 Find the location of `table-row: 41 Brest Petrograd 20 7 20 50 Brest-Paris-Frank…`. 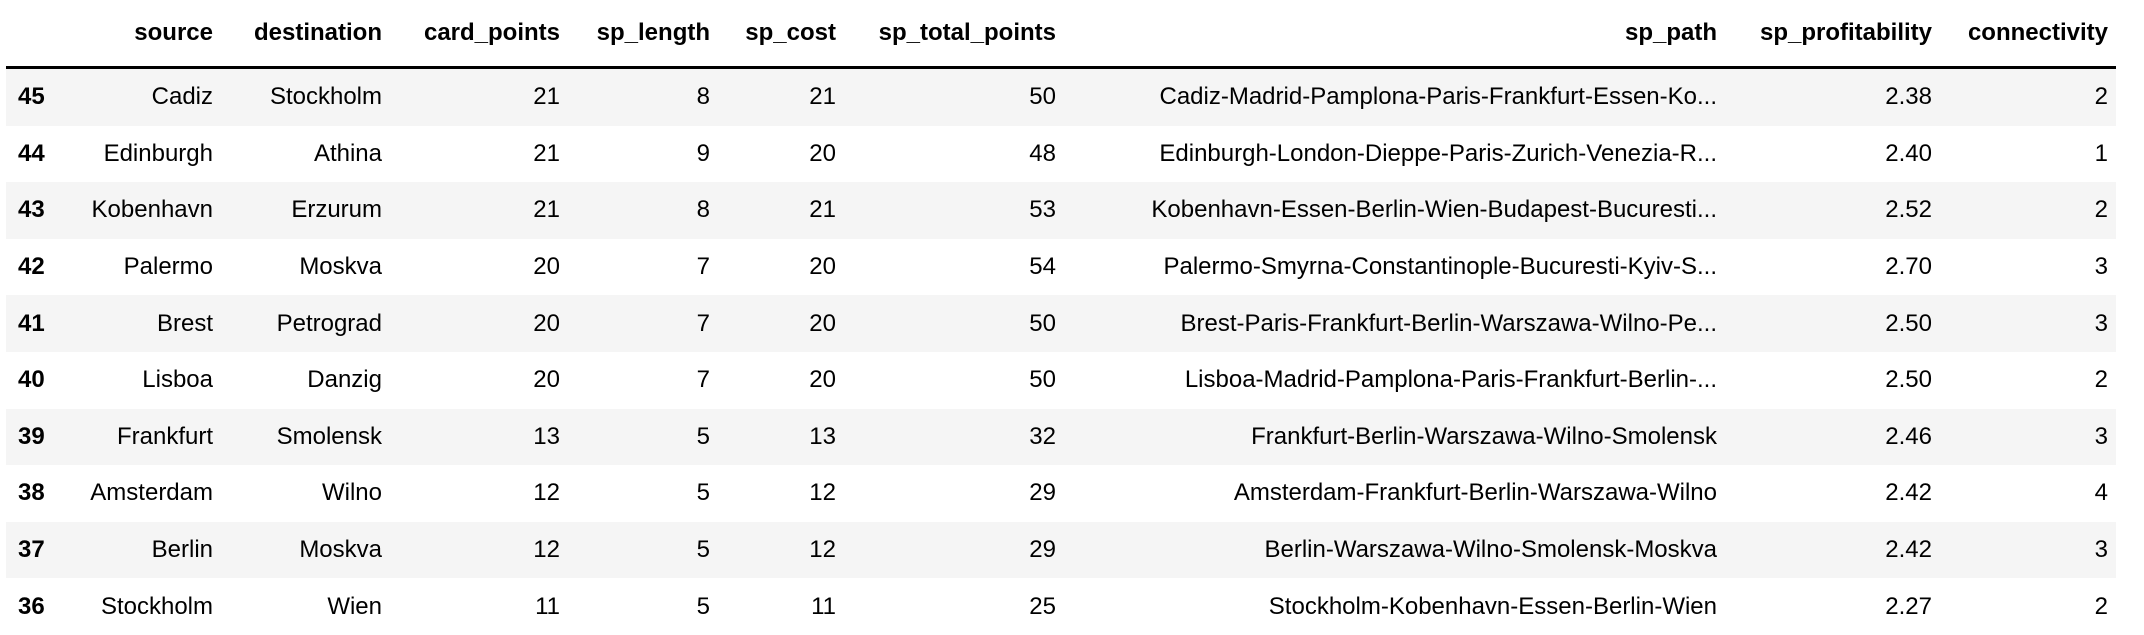

table-row: 41 Brest Petrograd 20 7 20 50 Brest-Paris-Frank… is located at coordinates (1061, 323).